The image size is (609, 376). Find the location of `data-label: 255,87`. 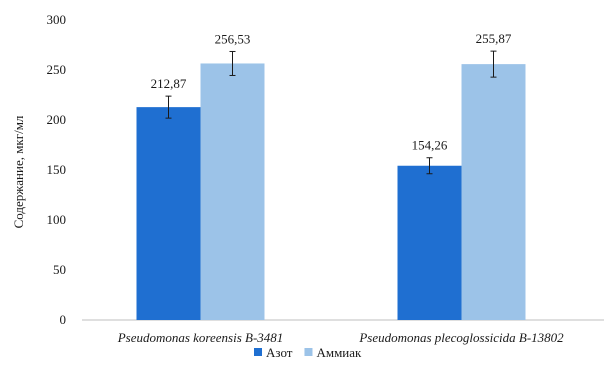

data-label: 255,87 is located at coordinates (494, 38).